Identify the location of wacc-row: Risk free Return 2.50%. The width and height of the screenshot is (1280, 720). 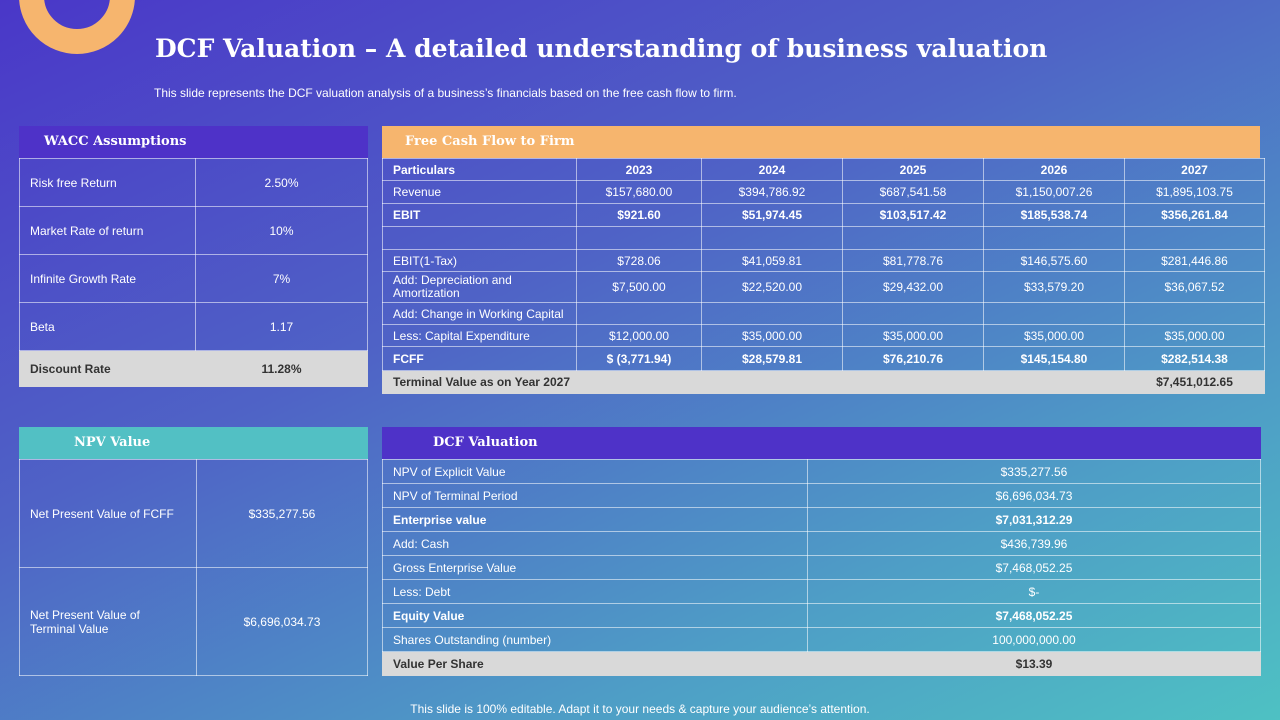
(193, 182).